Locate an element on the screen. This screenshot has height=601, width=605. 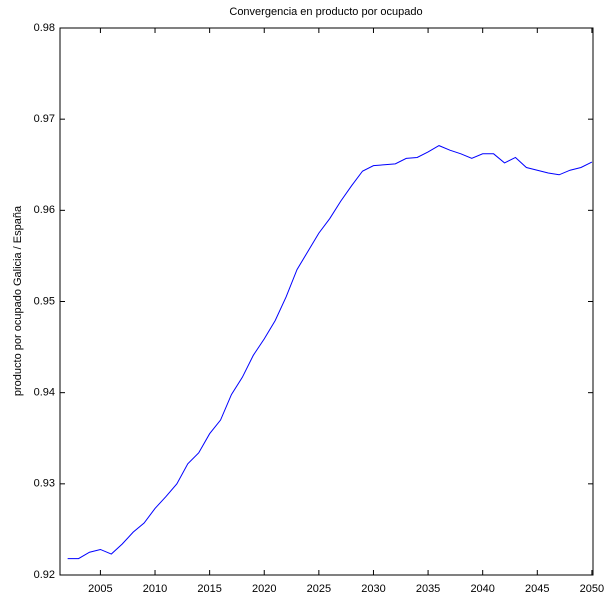
y-tick-label: 0.95 is located at coordinates (44, 301).